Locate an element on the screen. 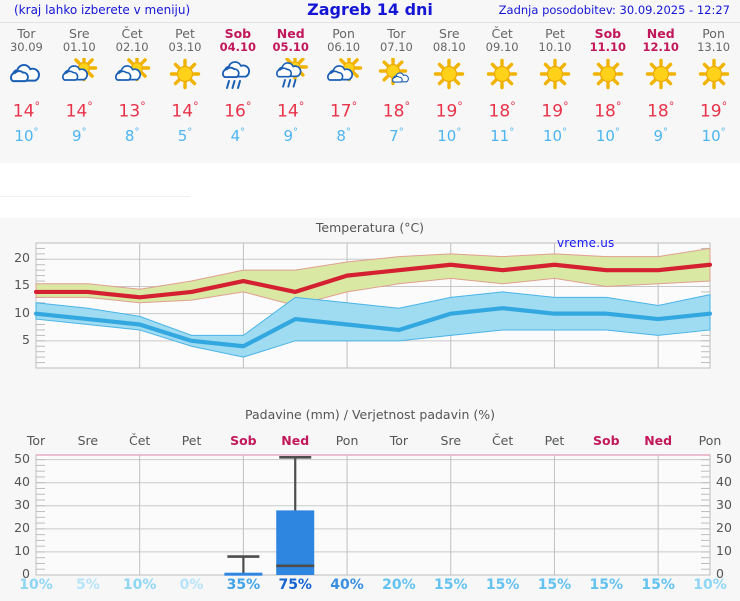  precipitation-probability-label: 75% is located at coordinates (295, 585).